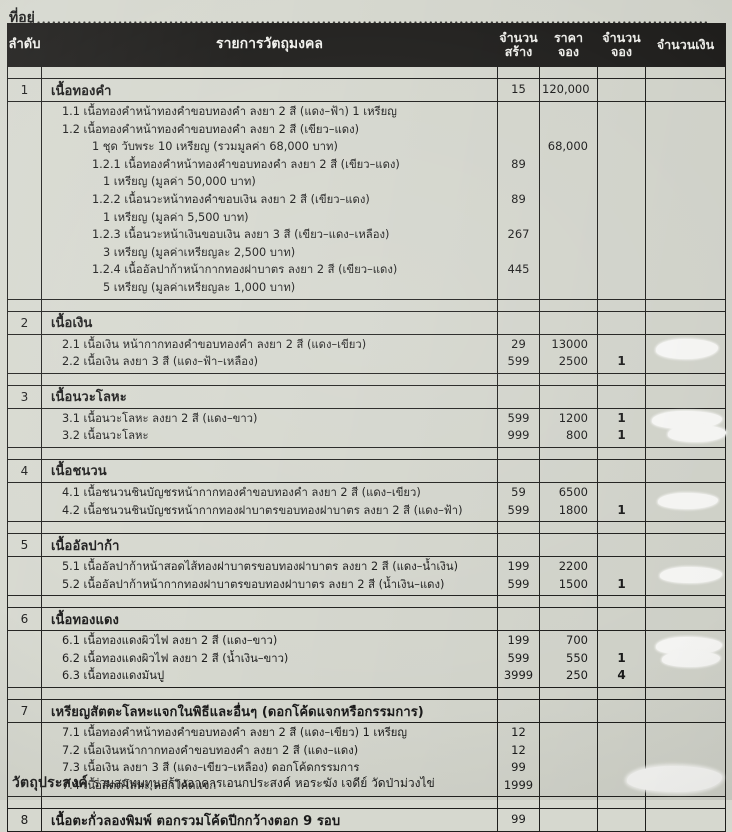 The image size is (732, 832). What do you see at coordinates (269, 545) in the screenshot?
I see `section-title: เนื้ออัลปาก้า` at bounding box center [269, 545].